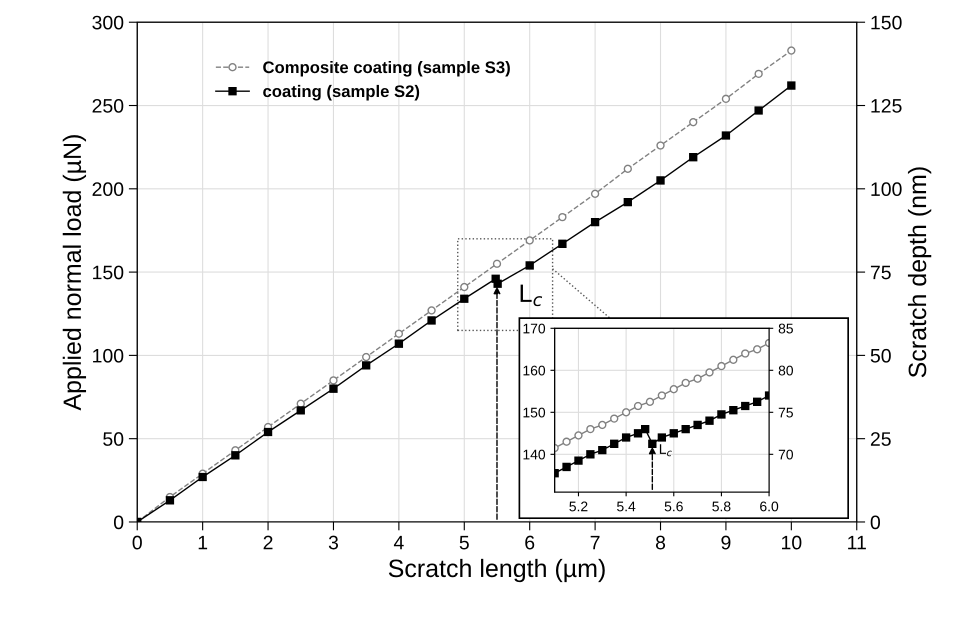 This screenshot has height=635, width=953. What do you see at coordinates (595, 543) in the screenshot?
I see `x-tick-label: 7` at bounding box center [595, 543].